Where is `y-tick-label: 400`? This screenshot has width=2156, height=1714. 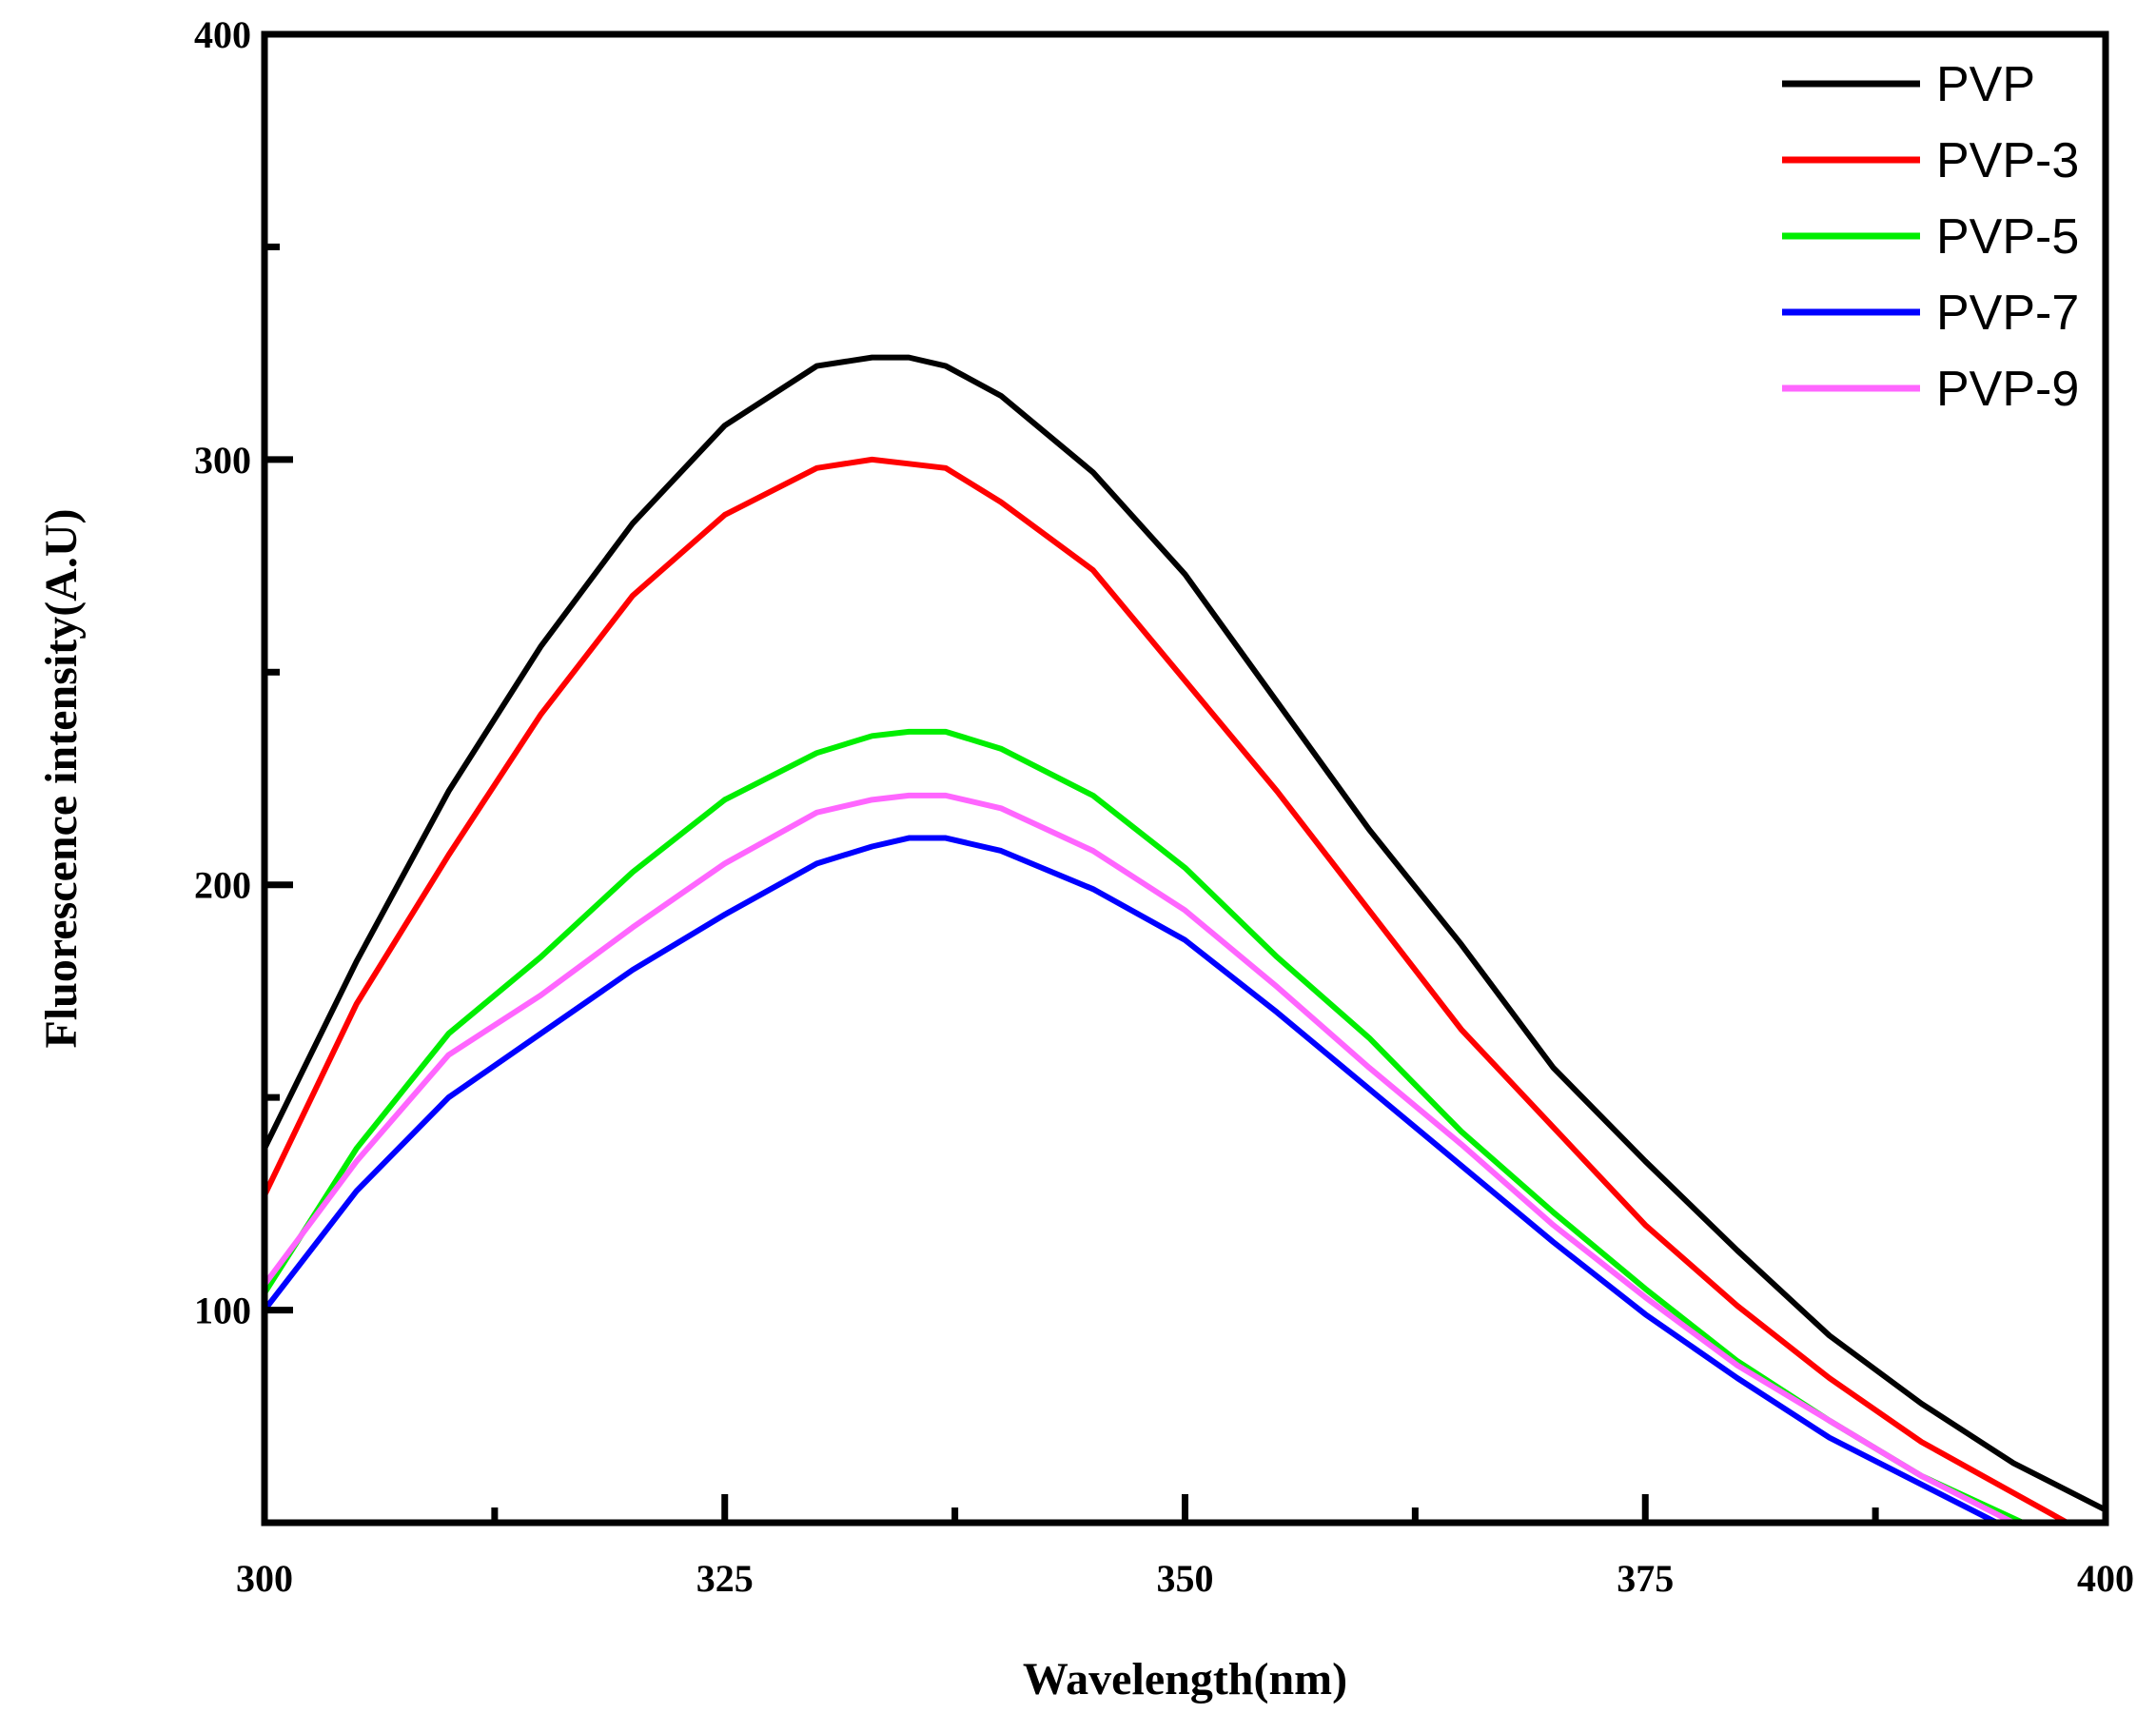
y-tick-label: 400 is located at coordinates (222, 34).